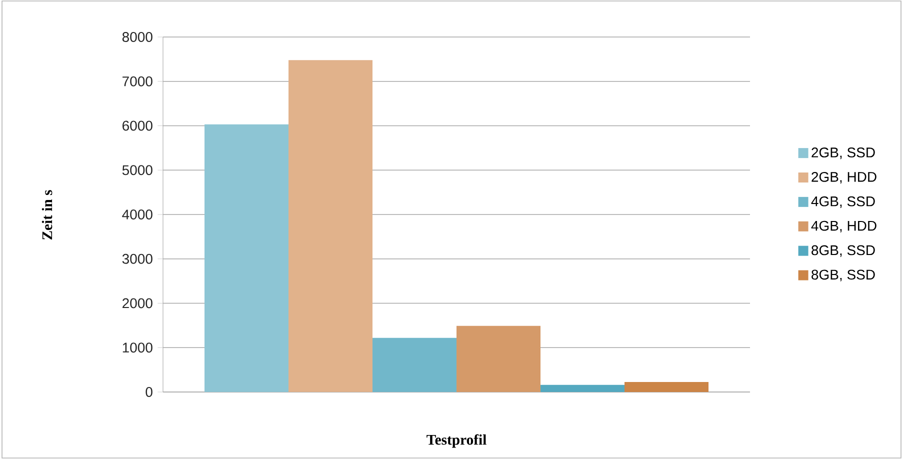 The height and width of the screenshot is (459, 903). Describe the element at coordinates (137, 170) in the screenshot. I see `y-tick-label: 5000` at that location.